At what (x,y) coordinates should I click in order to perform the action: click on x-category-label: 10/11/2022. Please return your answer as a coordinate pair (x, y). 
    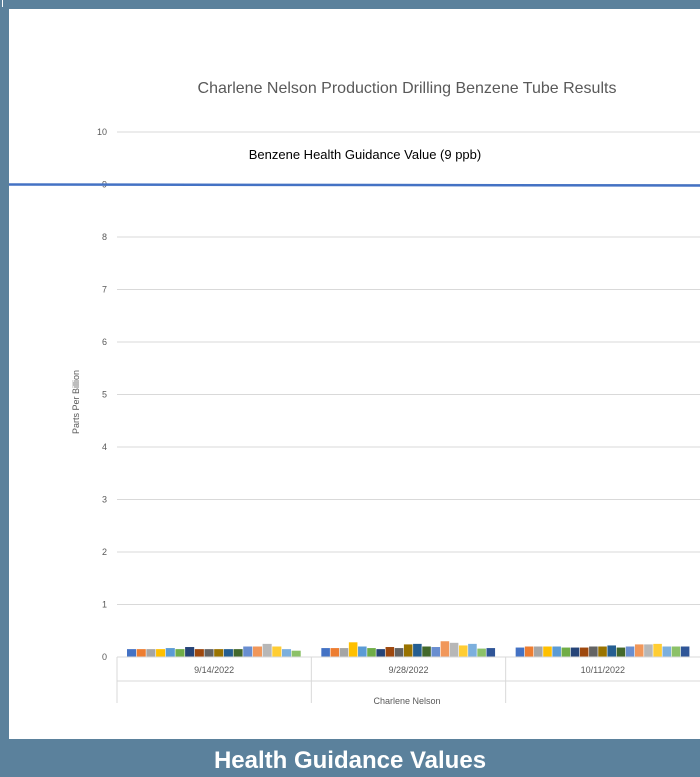
    Looking at the image, I should click on (603, 670).